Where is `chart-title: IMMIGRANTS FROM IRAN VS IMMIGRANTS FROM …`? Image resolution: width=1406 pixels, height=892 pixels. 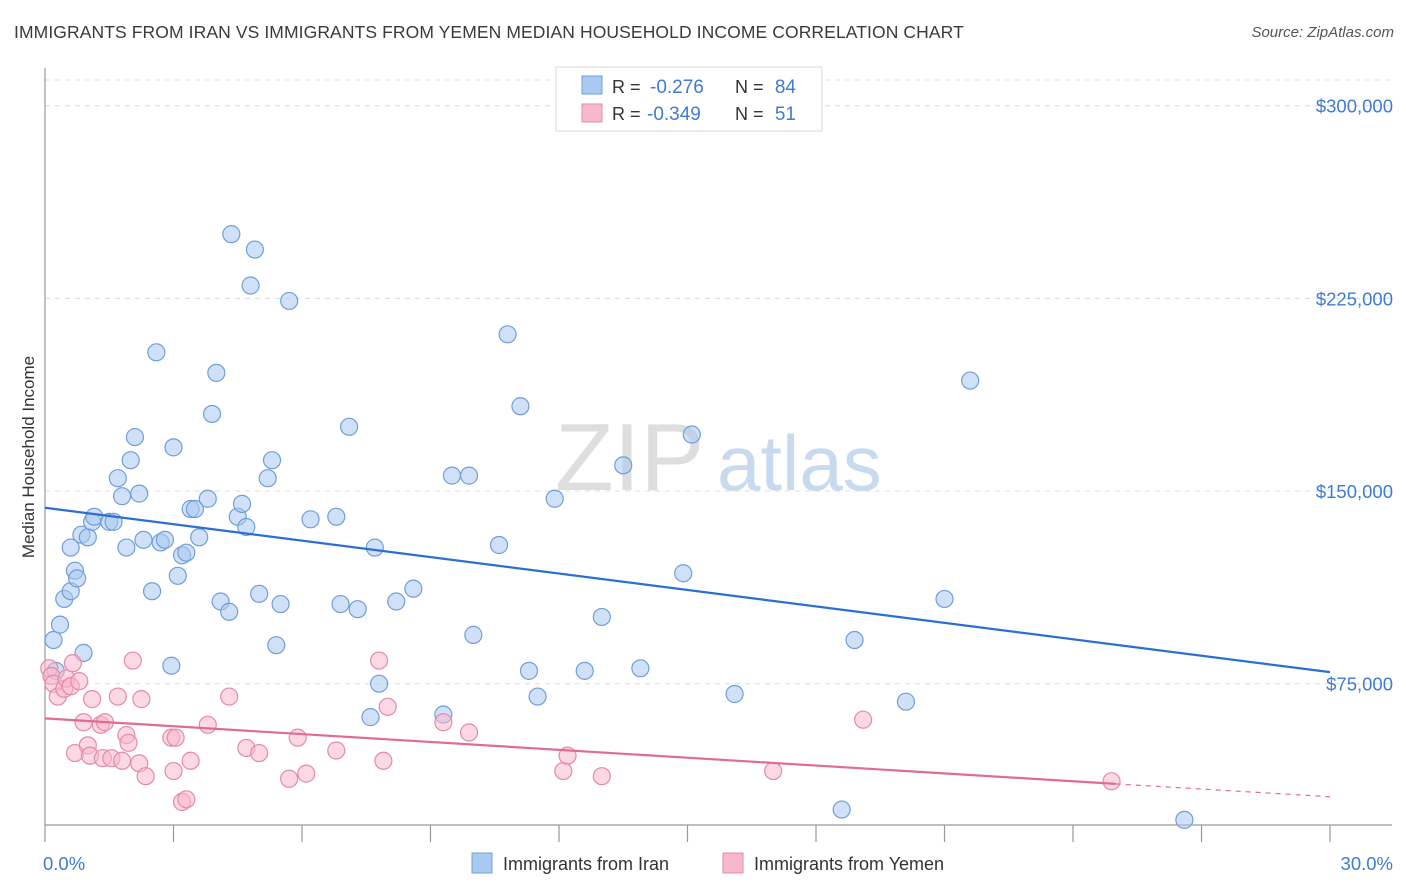
chart-title: IMMIGRANTS FROM IRAN VS IMMIGRANTS FROM … is located at coordinates (489, 32).